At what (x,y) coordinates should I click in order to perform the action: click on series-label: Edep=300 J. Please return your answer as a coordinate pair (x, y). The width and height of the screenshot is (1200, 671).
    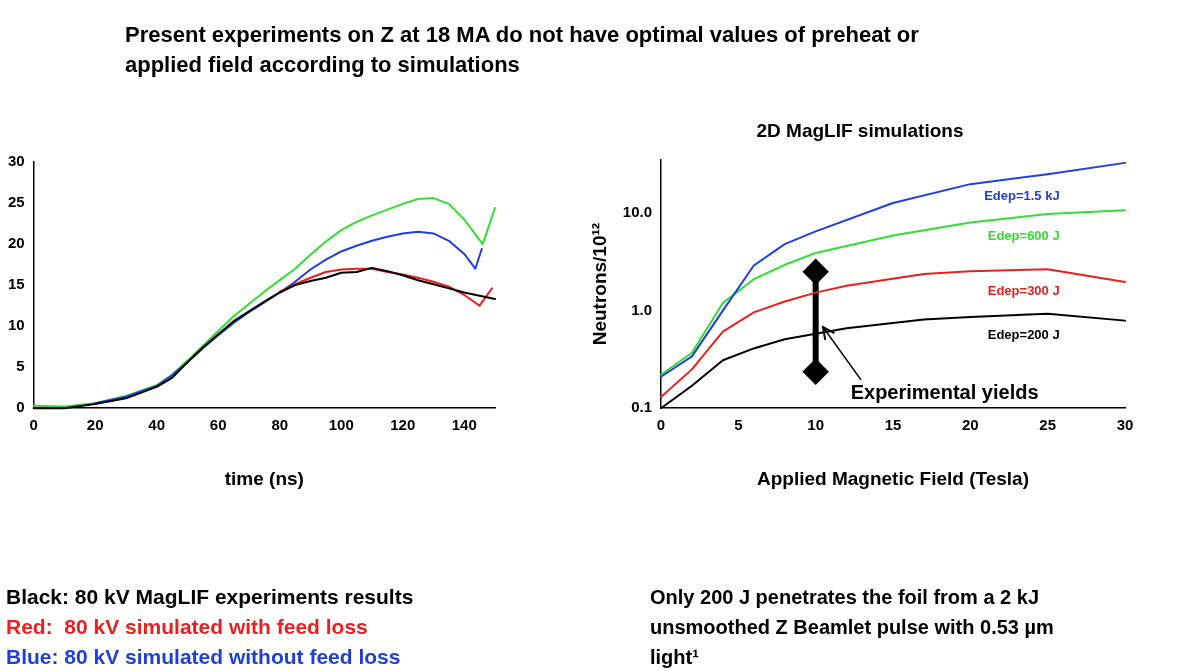
    Looking at the image, I should click on (1023, 290).